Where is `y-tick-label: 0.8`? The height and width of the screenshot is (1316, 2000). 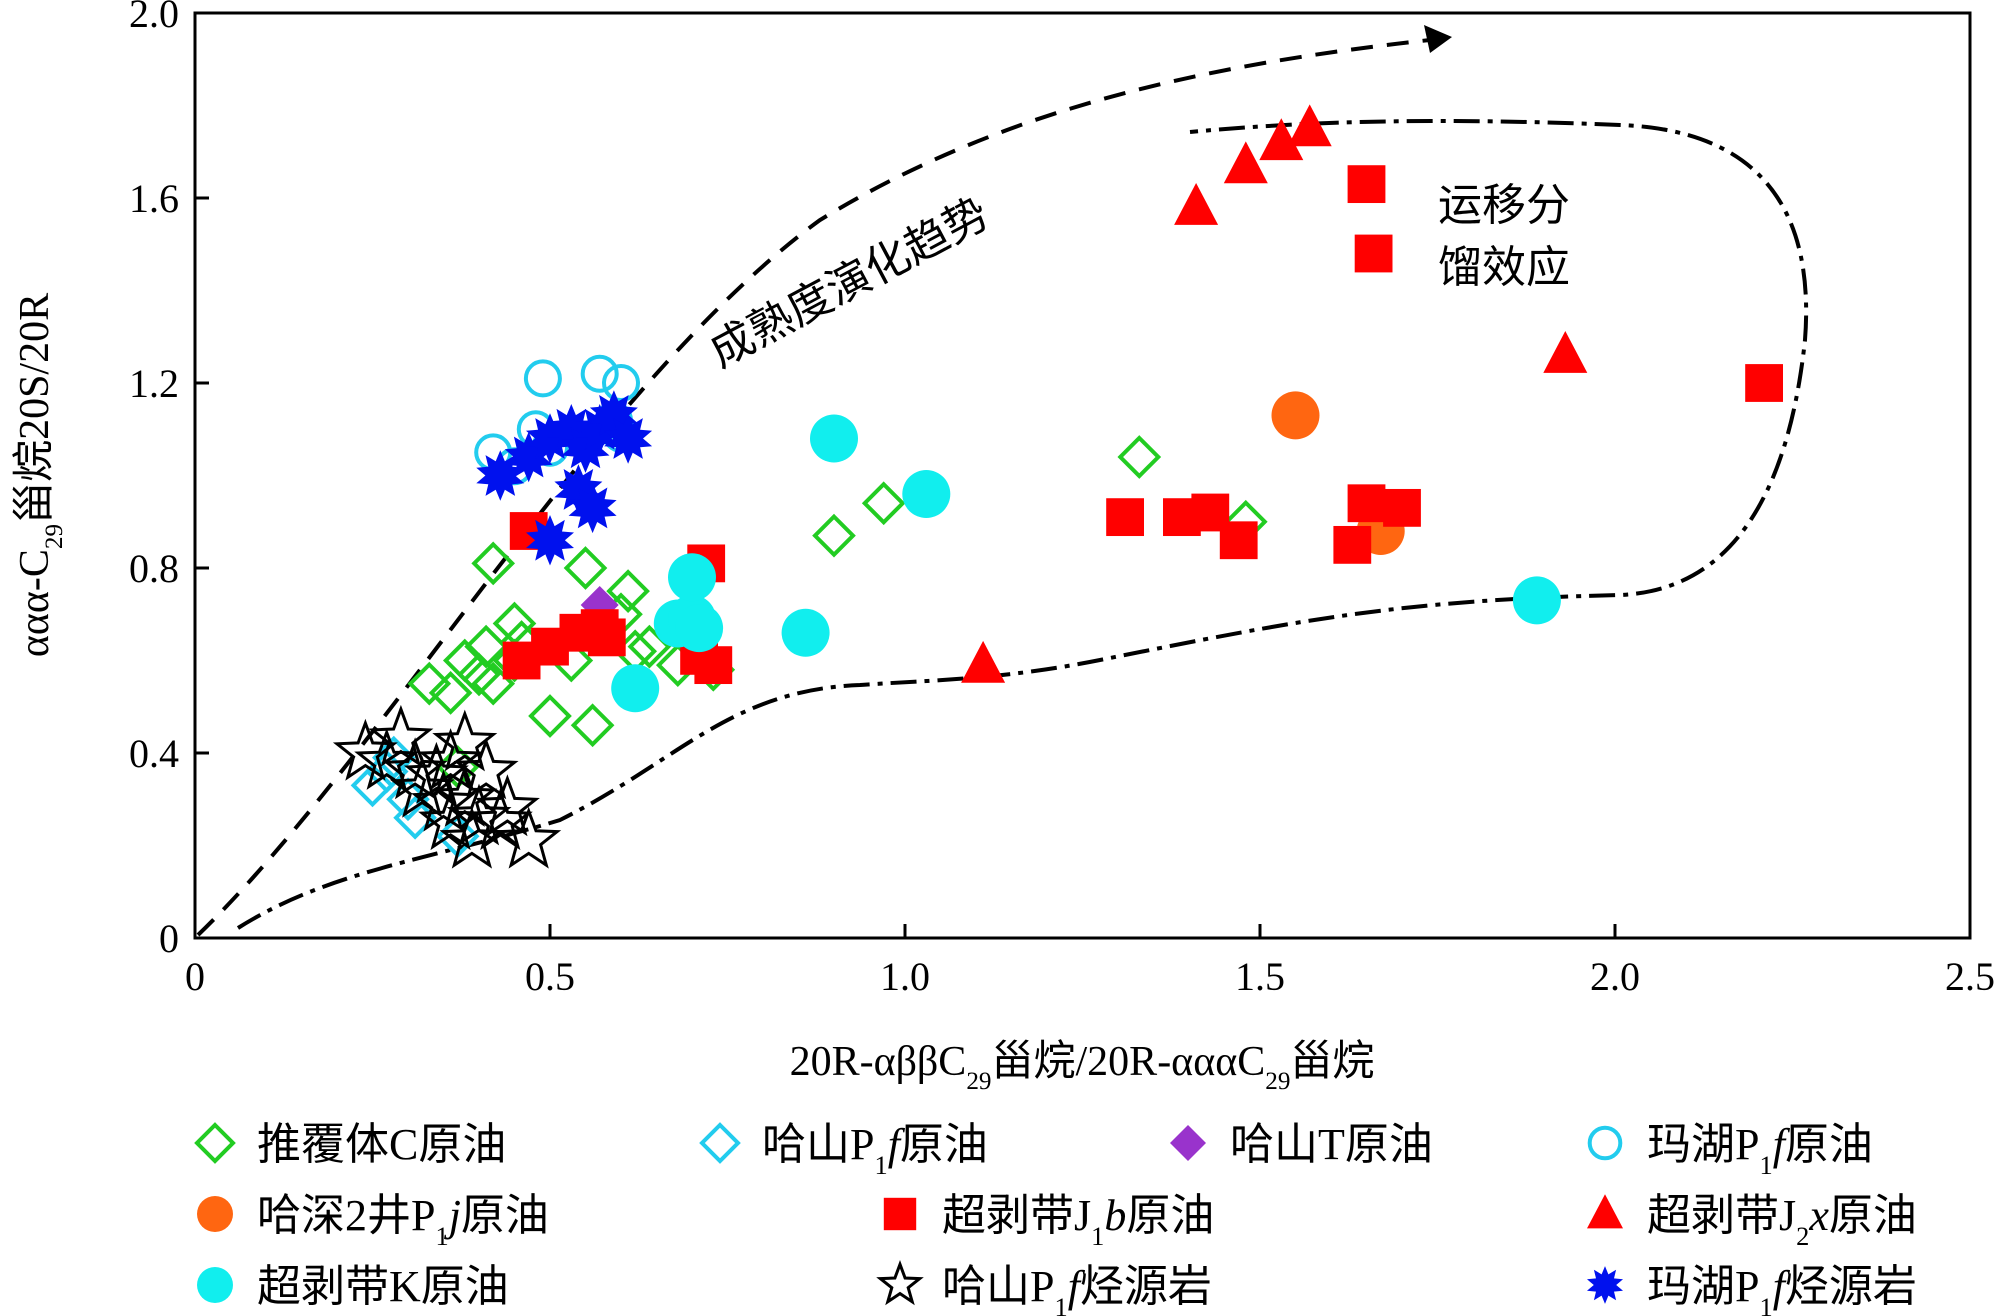
y-tick-label: 0.8 is located at coordinates (154, 568).